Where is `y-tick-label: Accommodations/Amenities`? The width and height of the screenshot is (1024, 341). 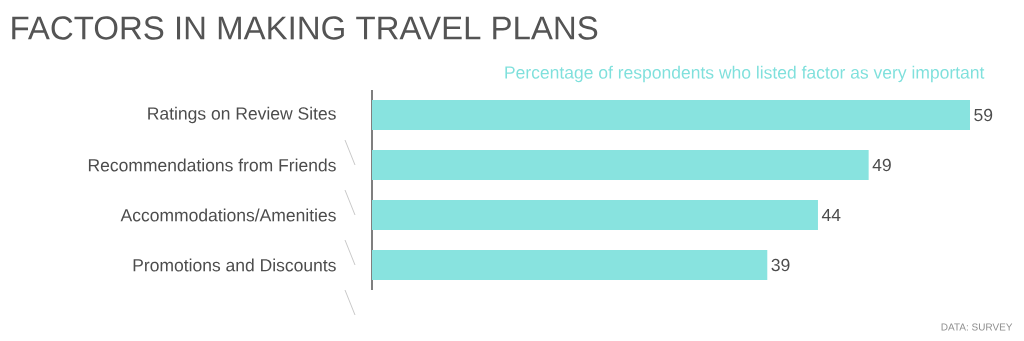 y-tick-label: Accommodations/Amenities is located at coordinates (228, 215).